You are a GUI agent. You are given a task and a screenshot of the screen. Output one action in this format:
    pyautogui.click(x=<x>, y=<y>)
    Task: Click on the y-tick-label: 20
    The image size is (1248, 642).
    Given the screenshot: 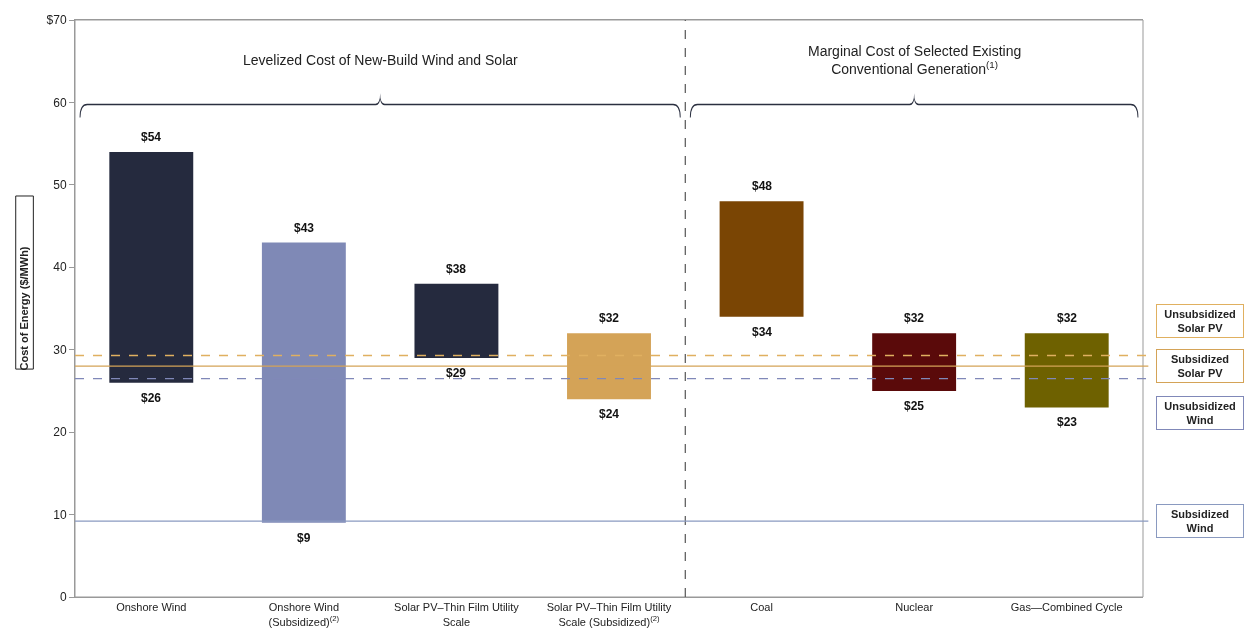 What is the action you would take?
    pyautogui.click(x=60, y=432)
    